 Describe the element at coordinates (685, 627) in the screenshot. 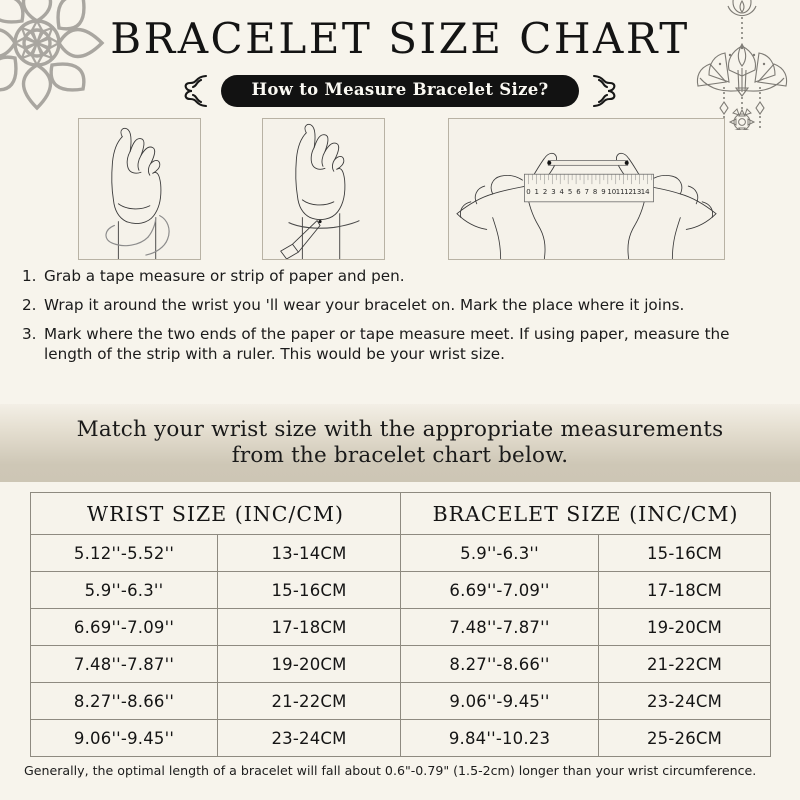

I see `table-cell-bracelet-size-cm: 19-20CM` at that location.